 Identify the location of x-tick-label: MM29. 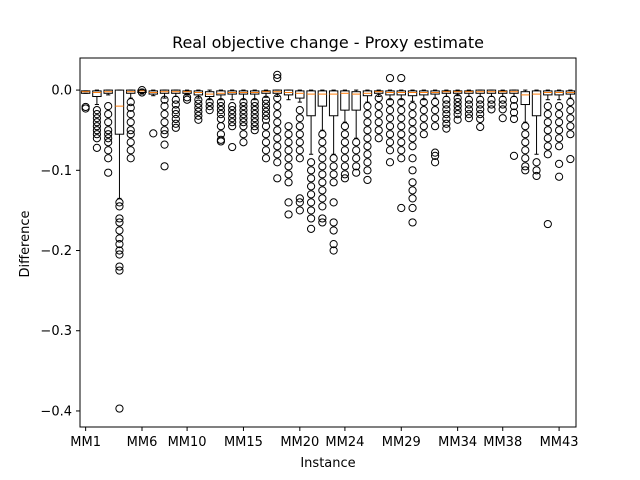
(401, 442).